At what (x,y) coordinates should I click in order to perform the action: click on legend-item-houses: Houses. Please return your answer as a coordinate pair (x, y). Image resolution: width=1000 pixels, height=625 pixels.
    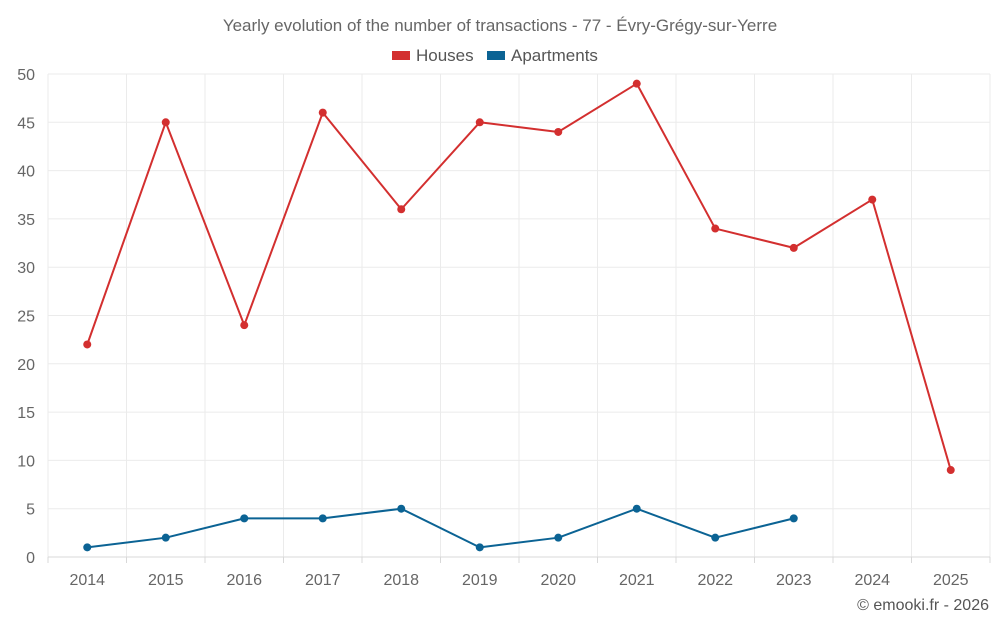
    Looking at the image, I should click on (433, 55).